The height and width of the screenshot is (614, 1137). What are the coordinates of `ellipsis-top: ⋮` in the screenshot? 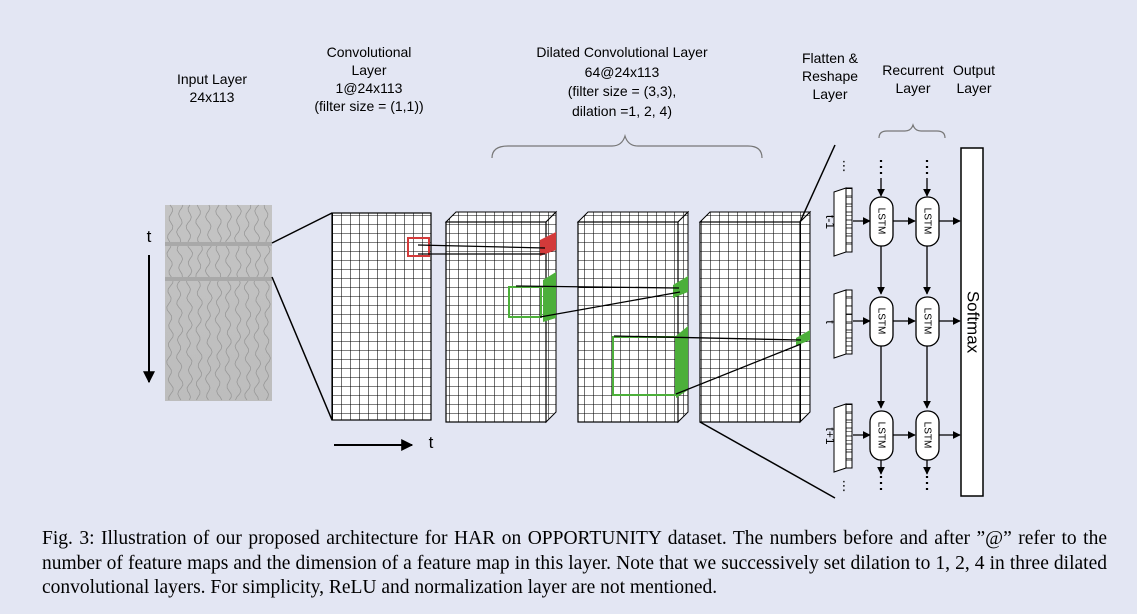 It's located at (844, 165).